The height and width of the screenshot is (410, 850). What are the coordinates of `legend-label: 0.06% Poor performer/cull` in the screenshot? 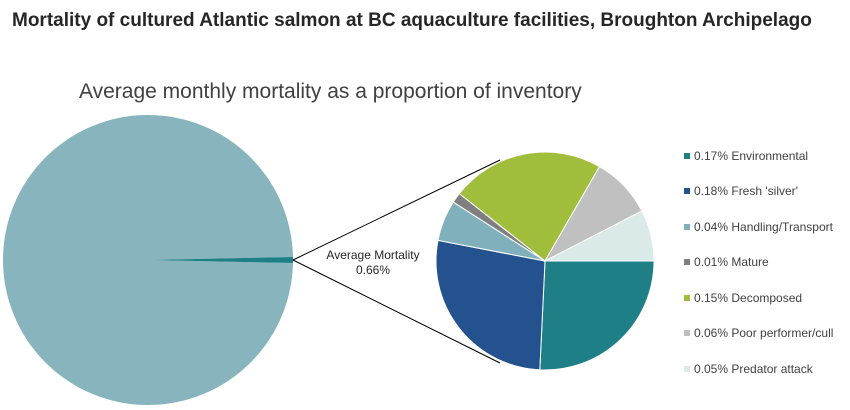 It's located at (764, 333).